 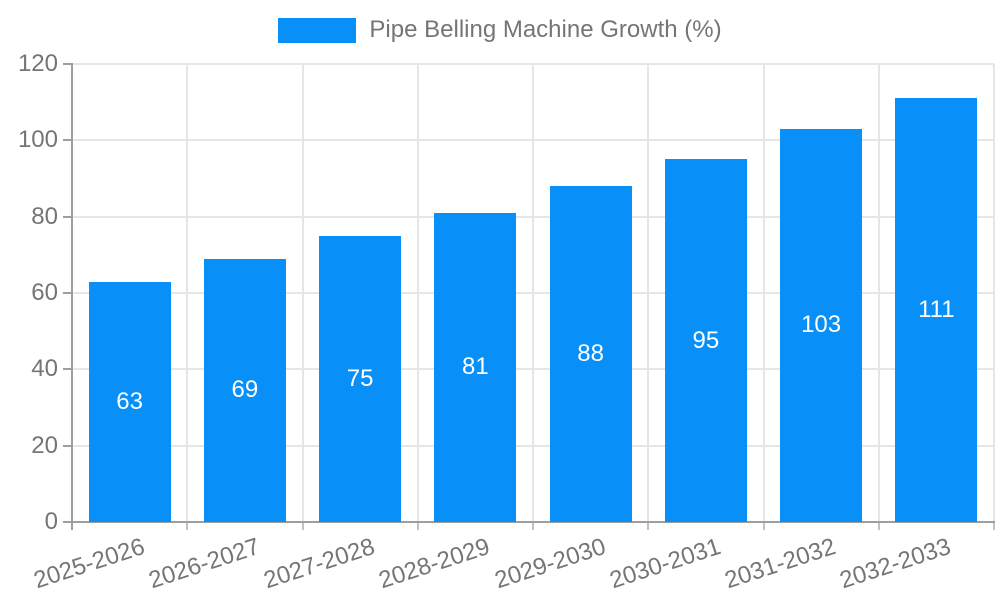 I want to click on y-tick-label: 80, so click(x=44, y=216).